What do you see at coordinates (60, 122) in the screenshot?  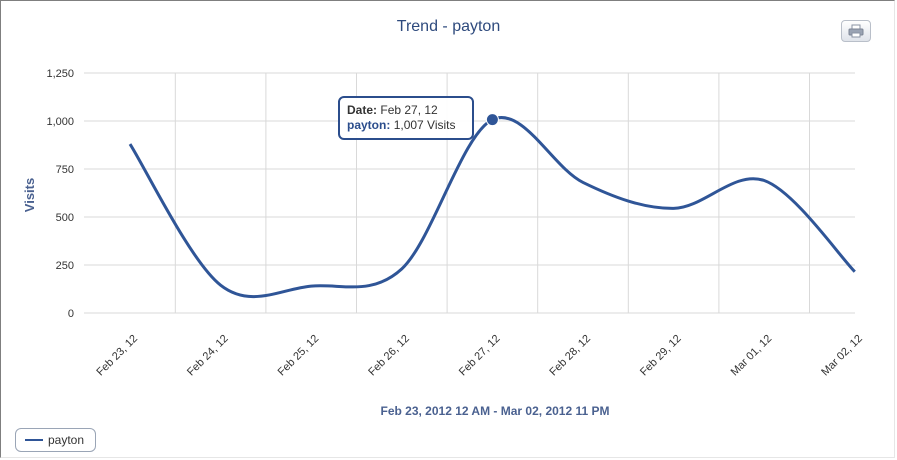 I see `y-tick-label: 1,000` at bounding box center [60, 122].